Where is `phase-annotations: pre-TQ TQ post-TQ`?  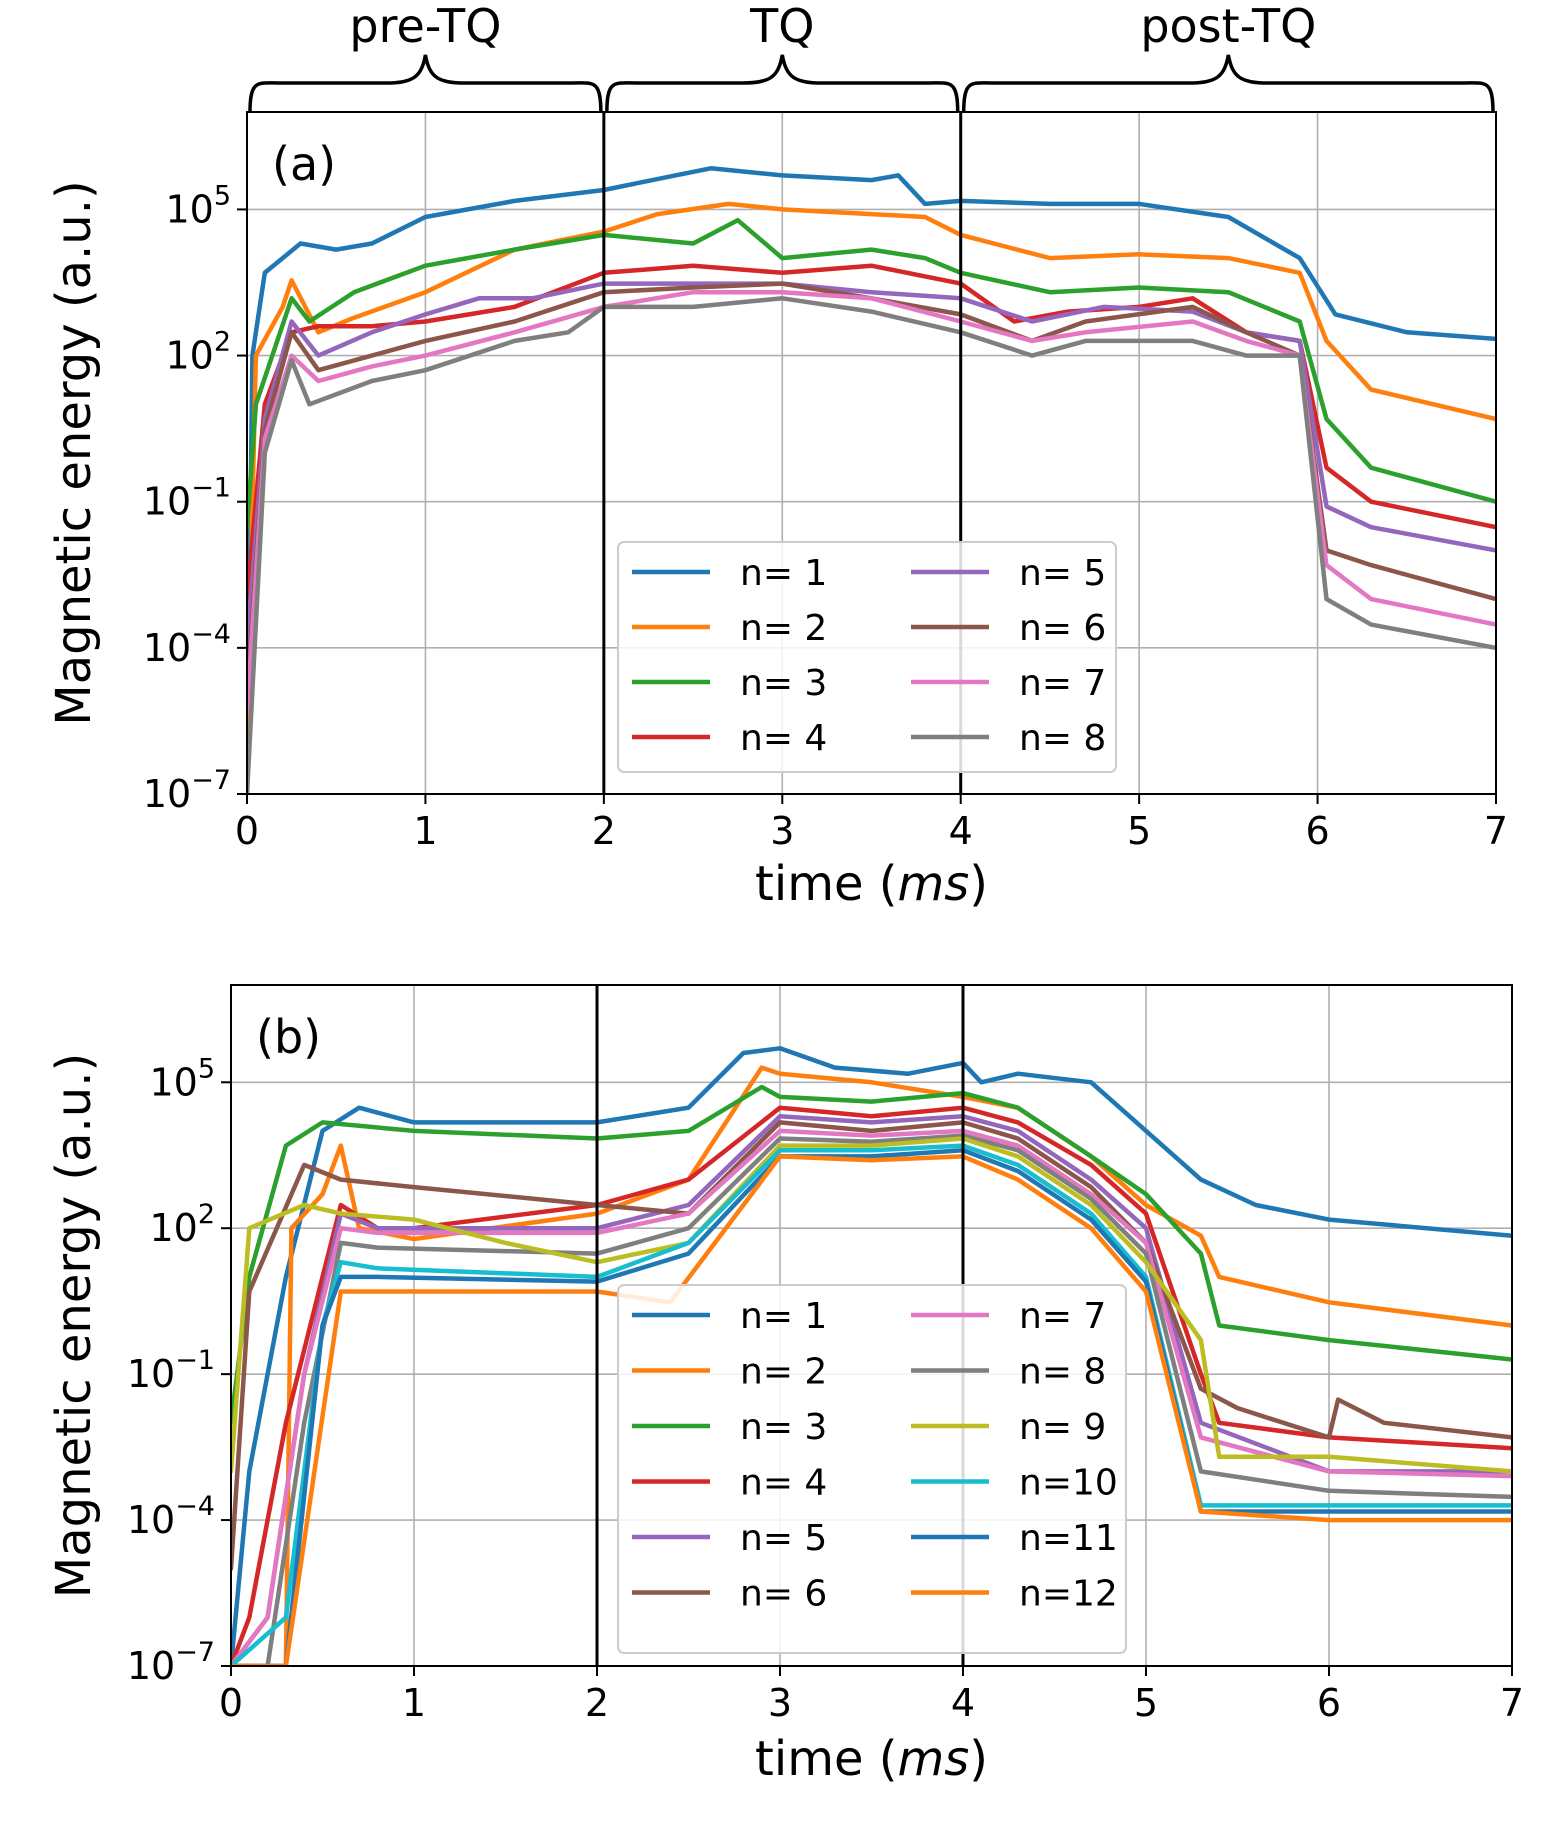
phase-annotations: pre-TQ TQ post-TQ is located at coordinates (871, 56).